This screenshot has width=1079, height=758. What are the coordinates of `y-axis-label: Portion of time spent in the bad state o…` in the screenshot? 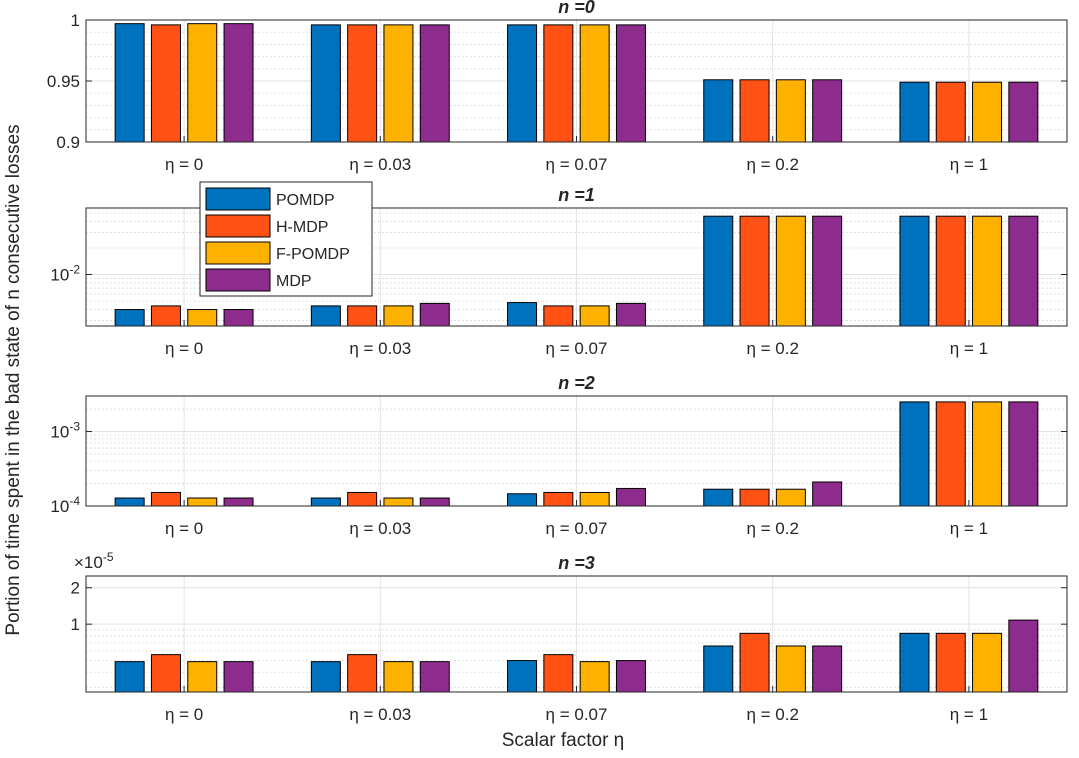 It's located at (13, 379).